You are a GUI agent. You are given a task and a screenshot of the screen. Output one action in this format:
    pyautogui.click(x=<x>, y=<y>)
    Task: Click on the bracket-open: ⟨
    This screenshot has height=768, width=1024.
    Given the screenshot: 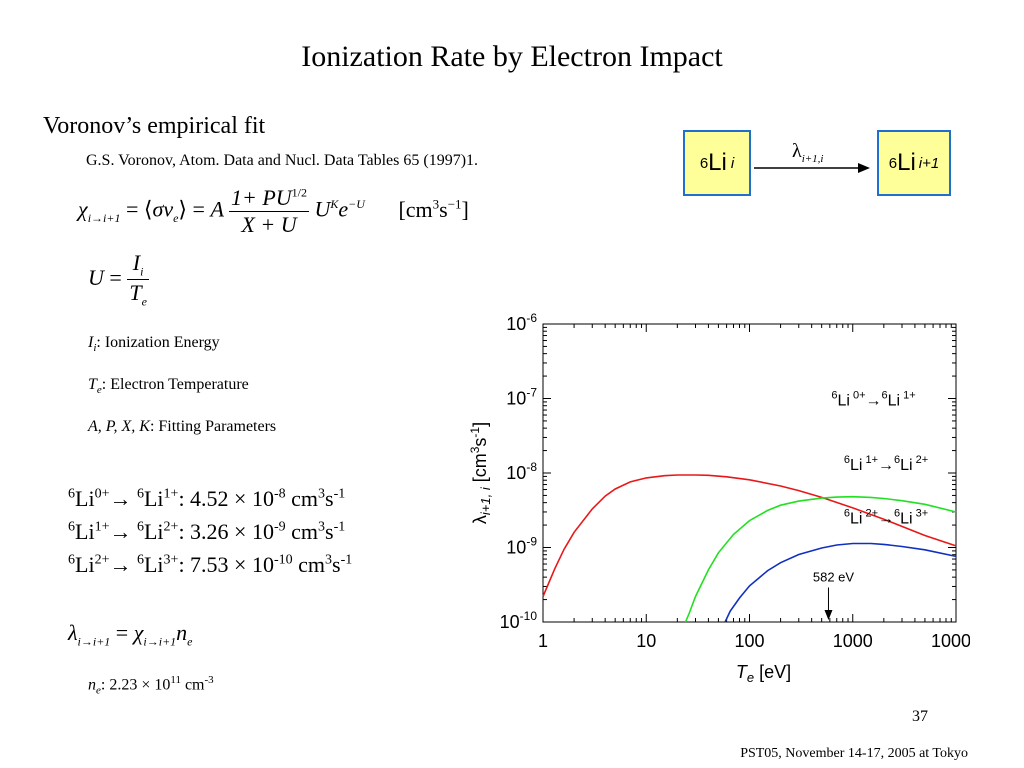 What is the action you would take?
    pyautogui.click(x=148, y=209)
    